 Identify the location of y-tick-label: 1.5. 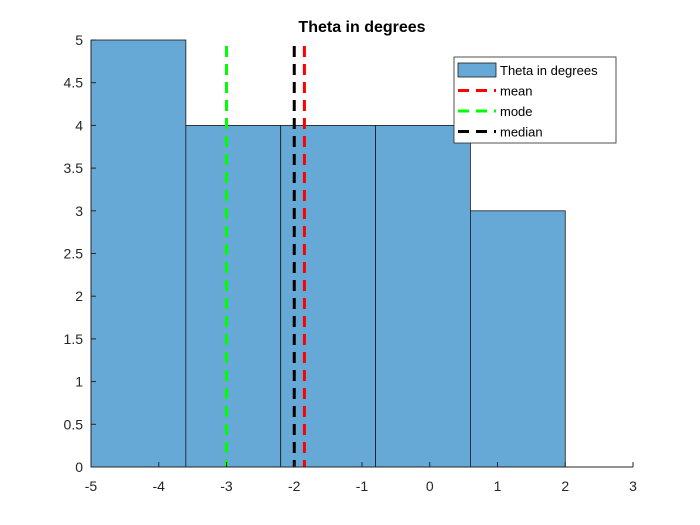
(74, 339).